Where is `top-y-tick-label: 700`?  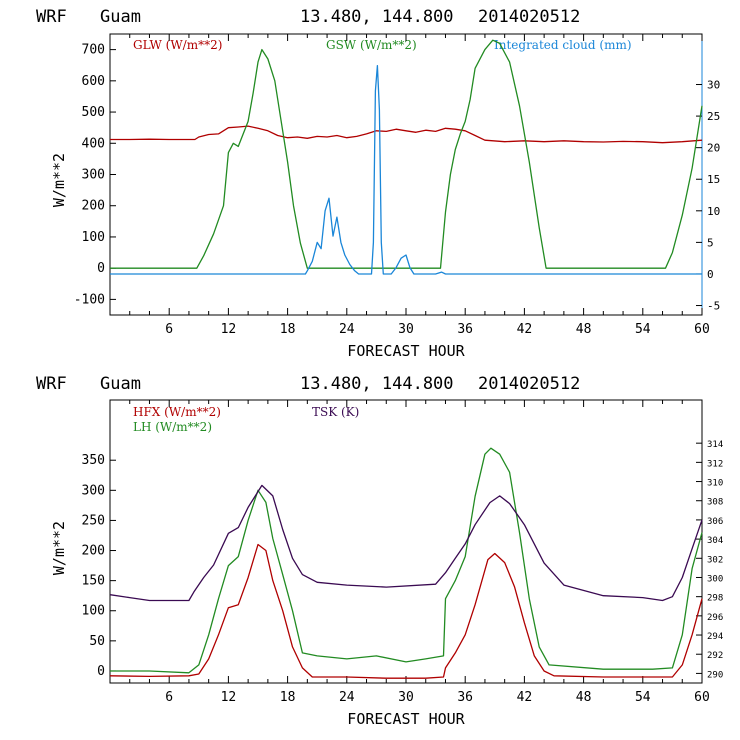
top-y-tick-label: 700 is located at coordinates (93, 50).